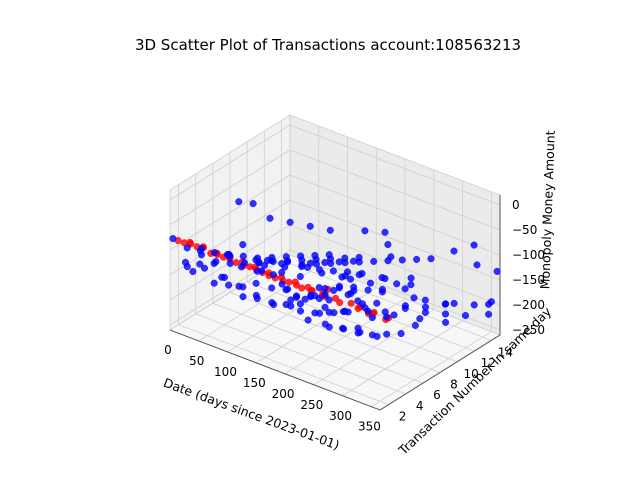 The image size is (640, 480). What do you see at coordinates (528, 330) in the screenshot?
I see `z-tick-label: −250` at bounding box center [528, 330].